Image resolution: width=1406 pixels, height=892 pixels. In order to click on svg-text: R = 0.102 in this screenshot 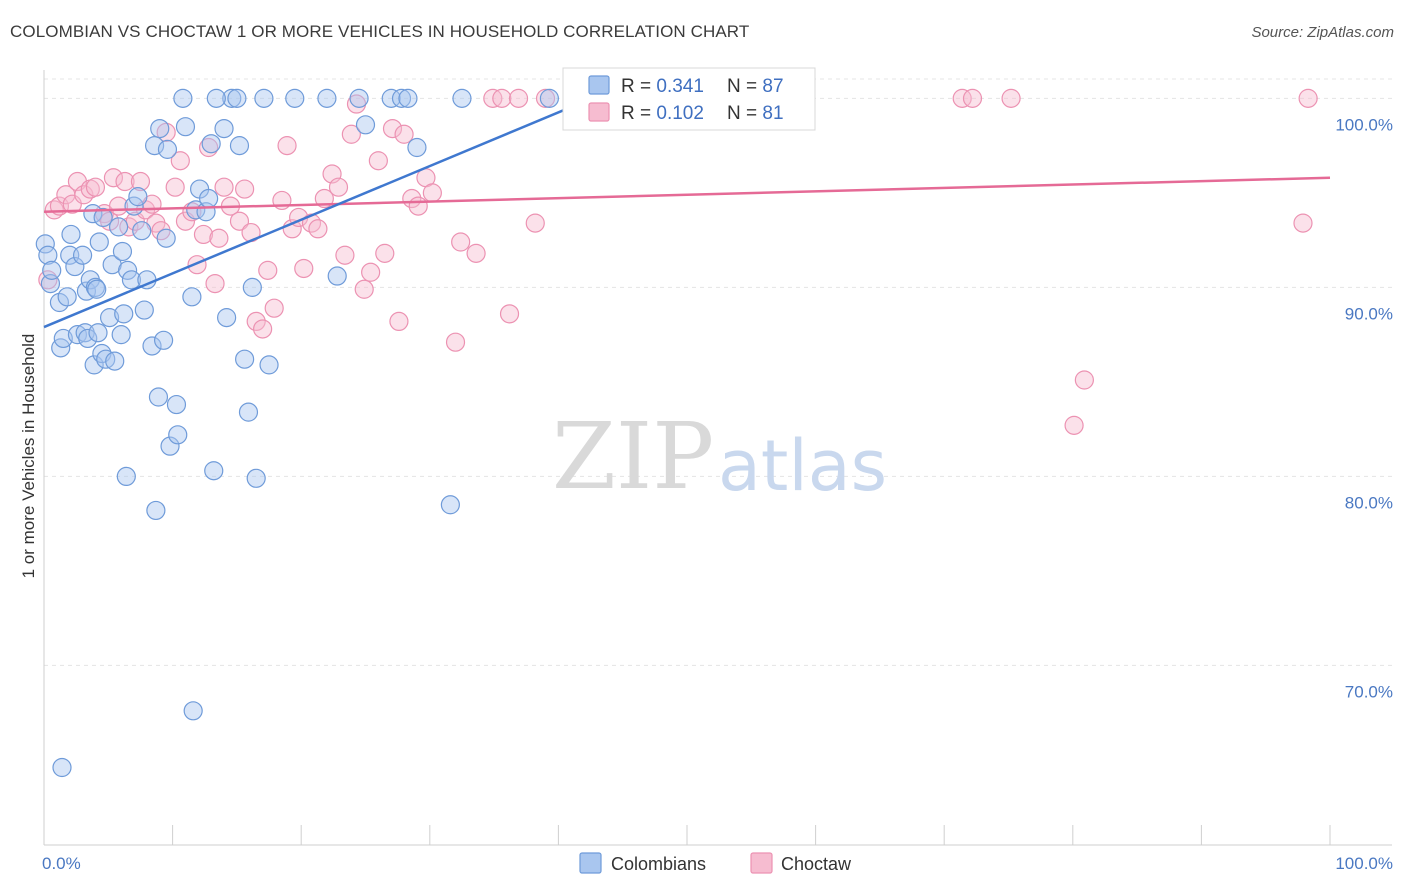, I will do `click(662, 113)`.